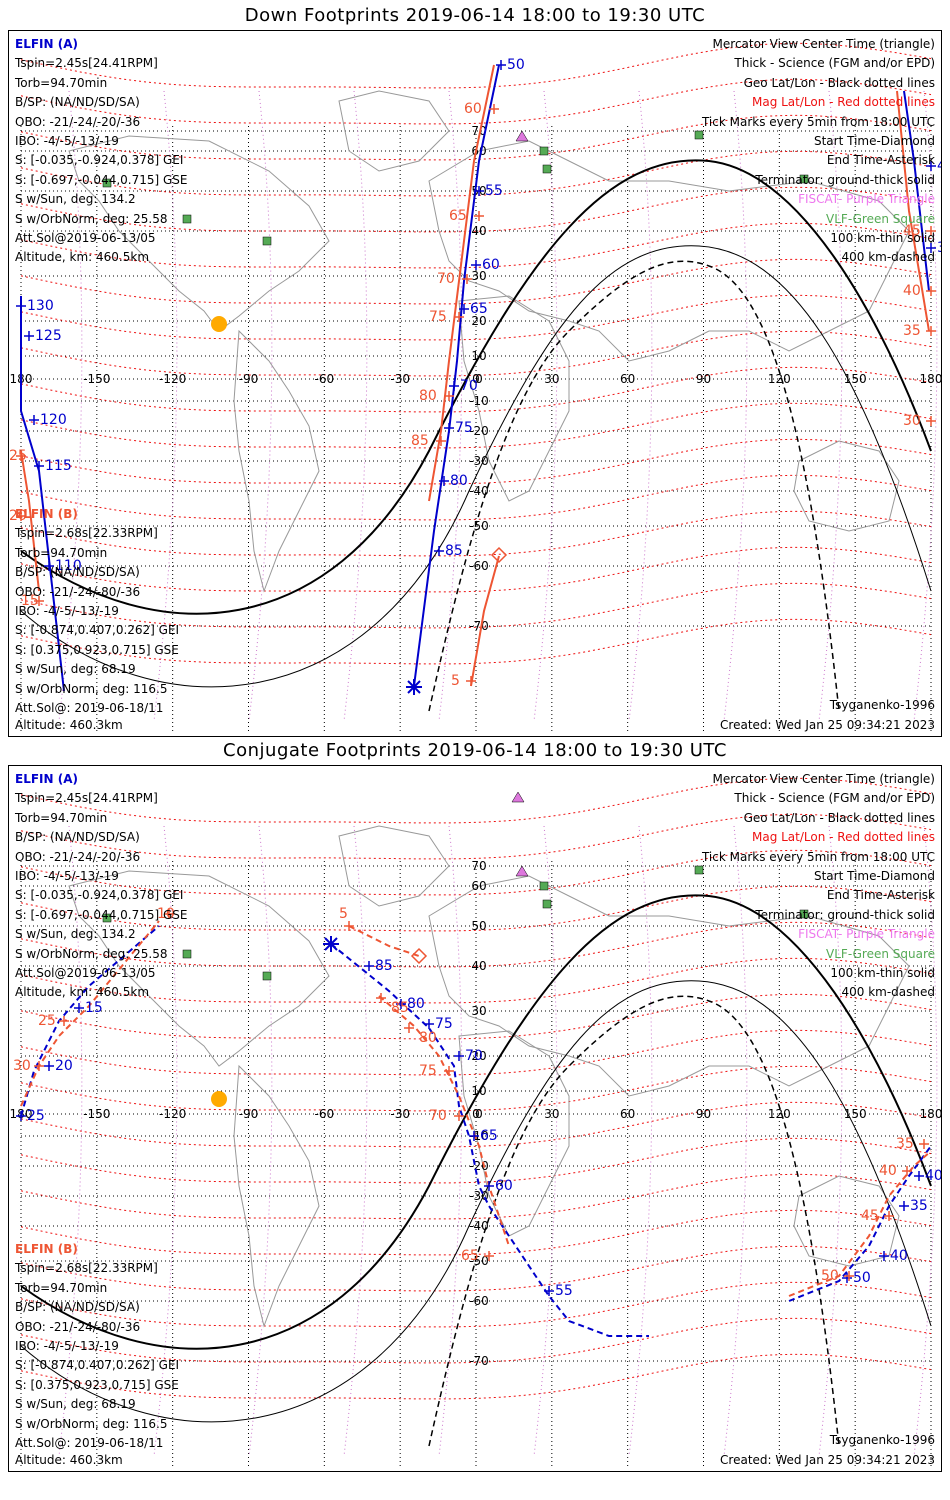  Describe the element at coordinates (47, 1021) in the screenshot. I see `tick-label: 25` at that location.